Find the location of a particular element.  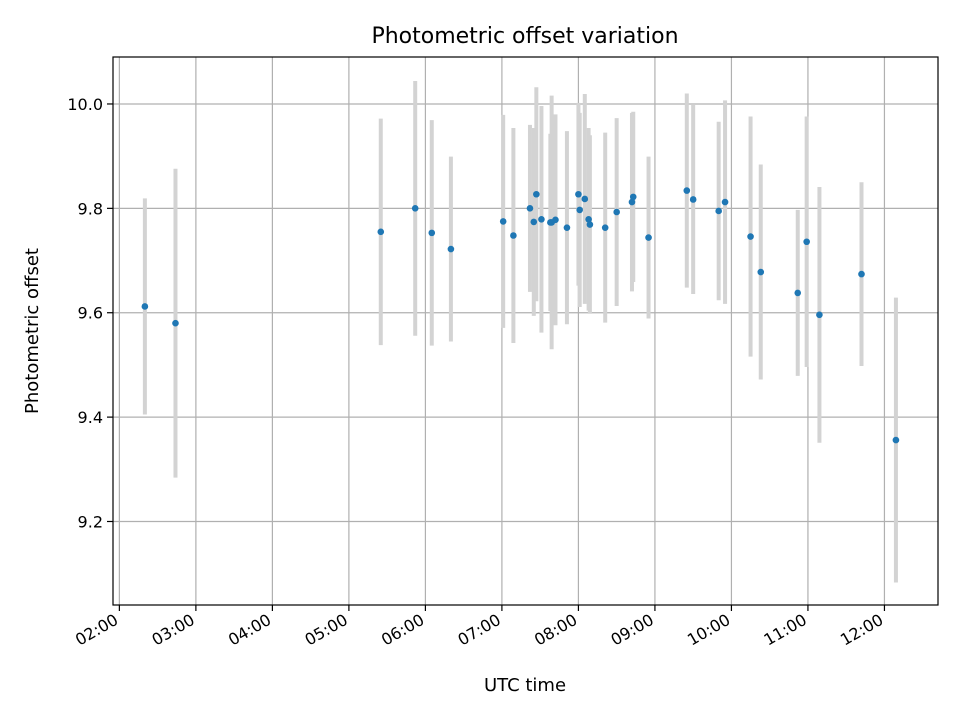

y-tick-label: 9.2 is located at coordinates (90, 521).